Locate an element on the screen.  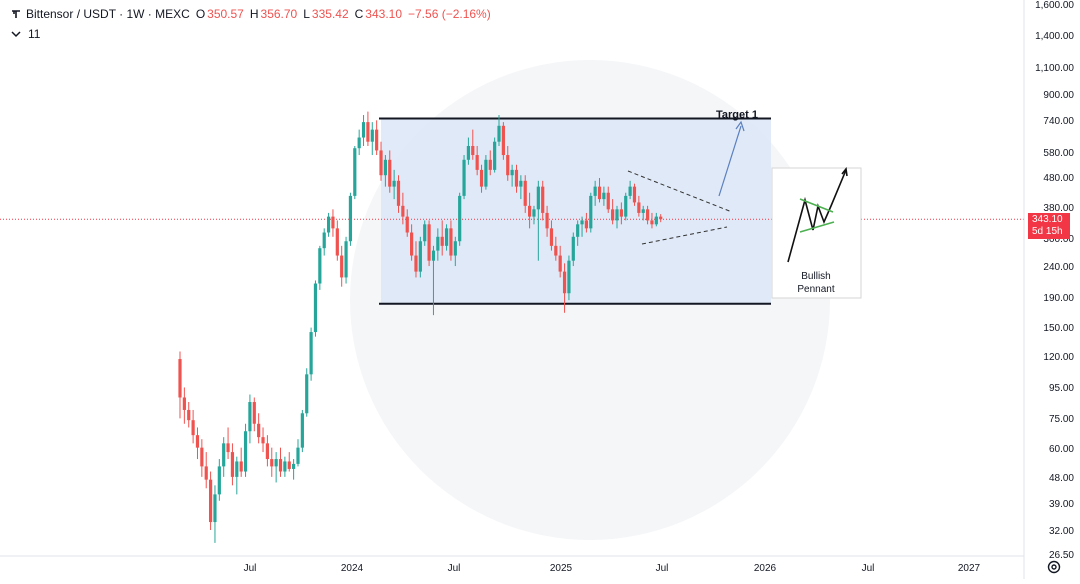
x-tick-label: 2026 is located at coordinates (765, 568).